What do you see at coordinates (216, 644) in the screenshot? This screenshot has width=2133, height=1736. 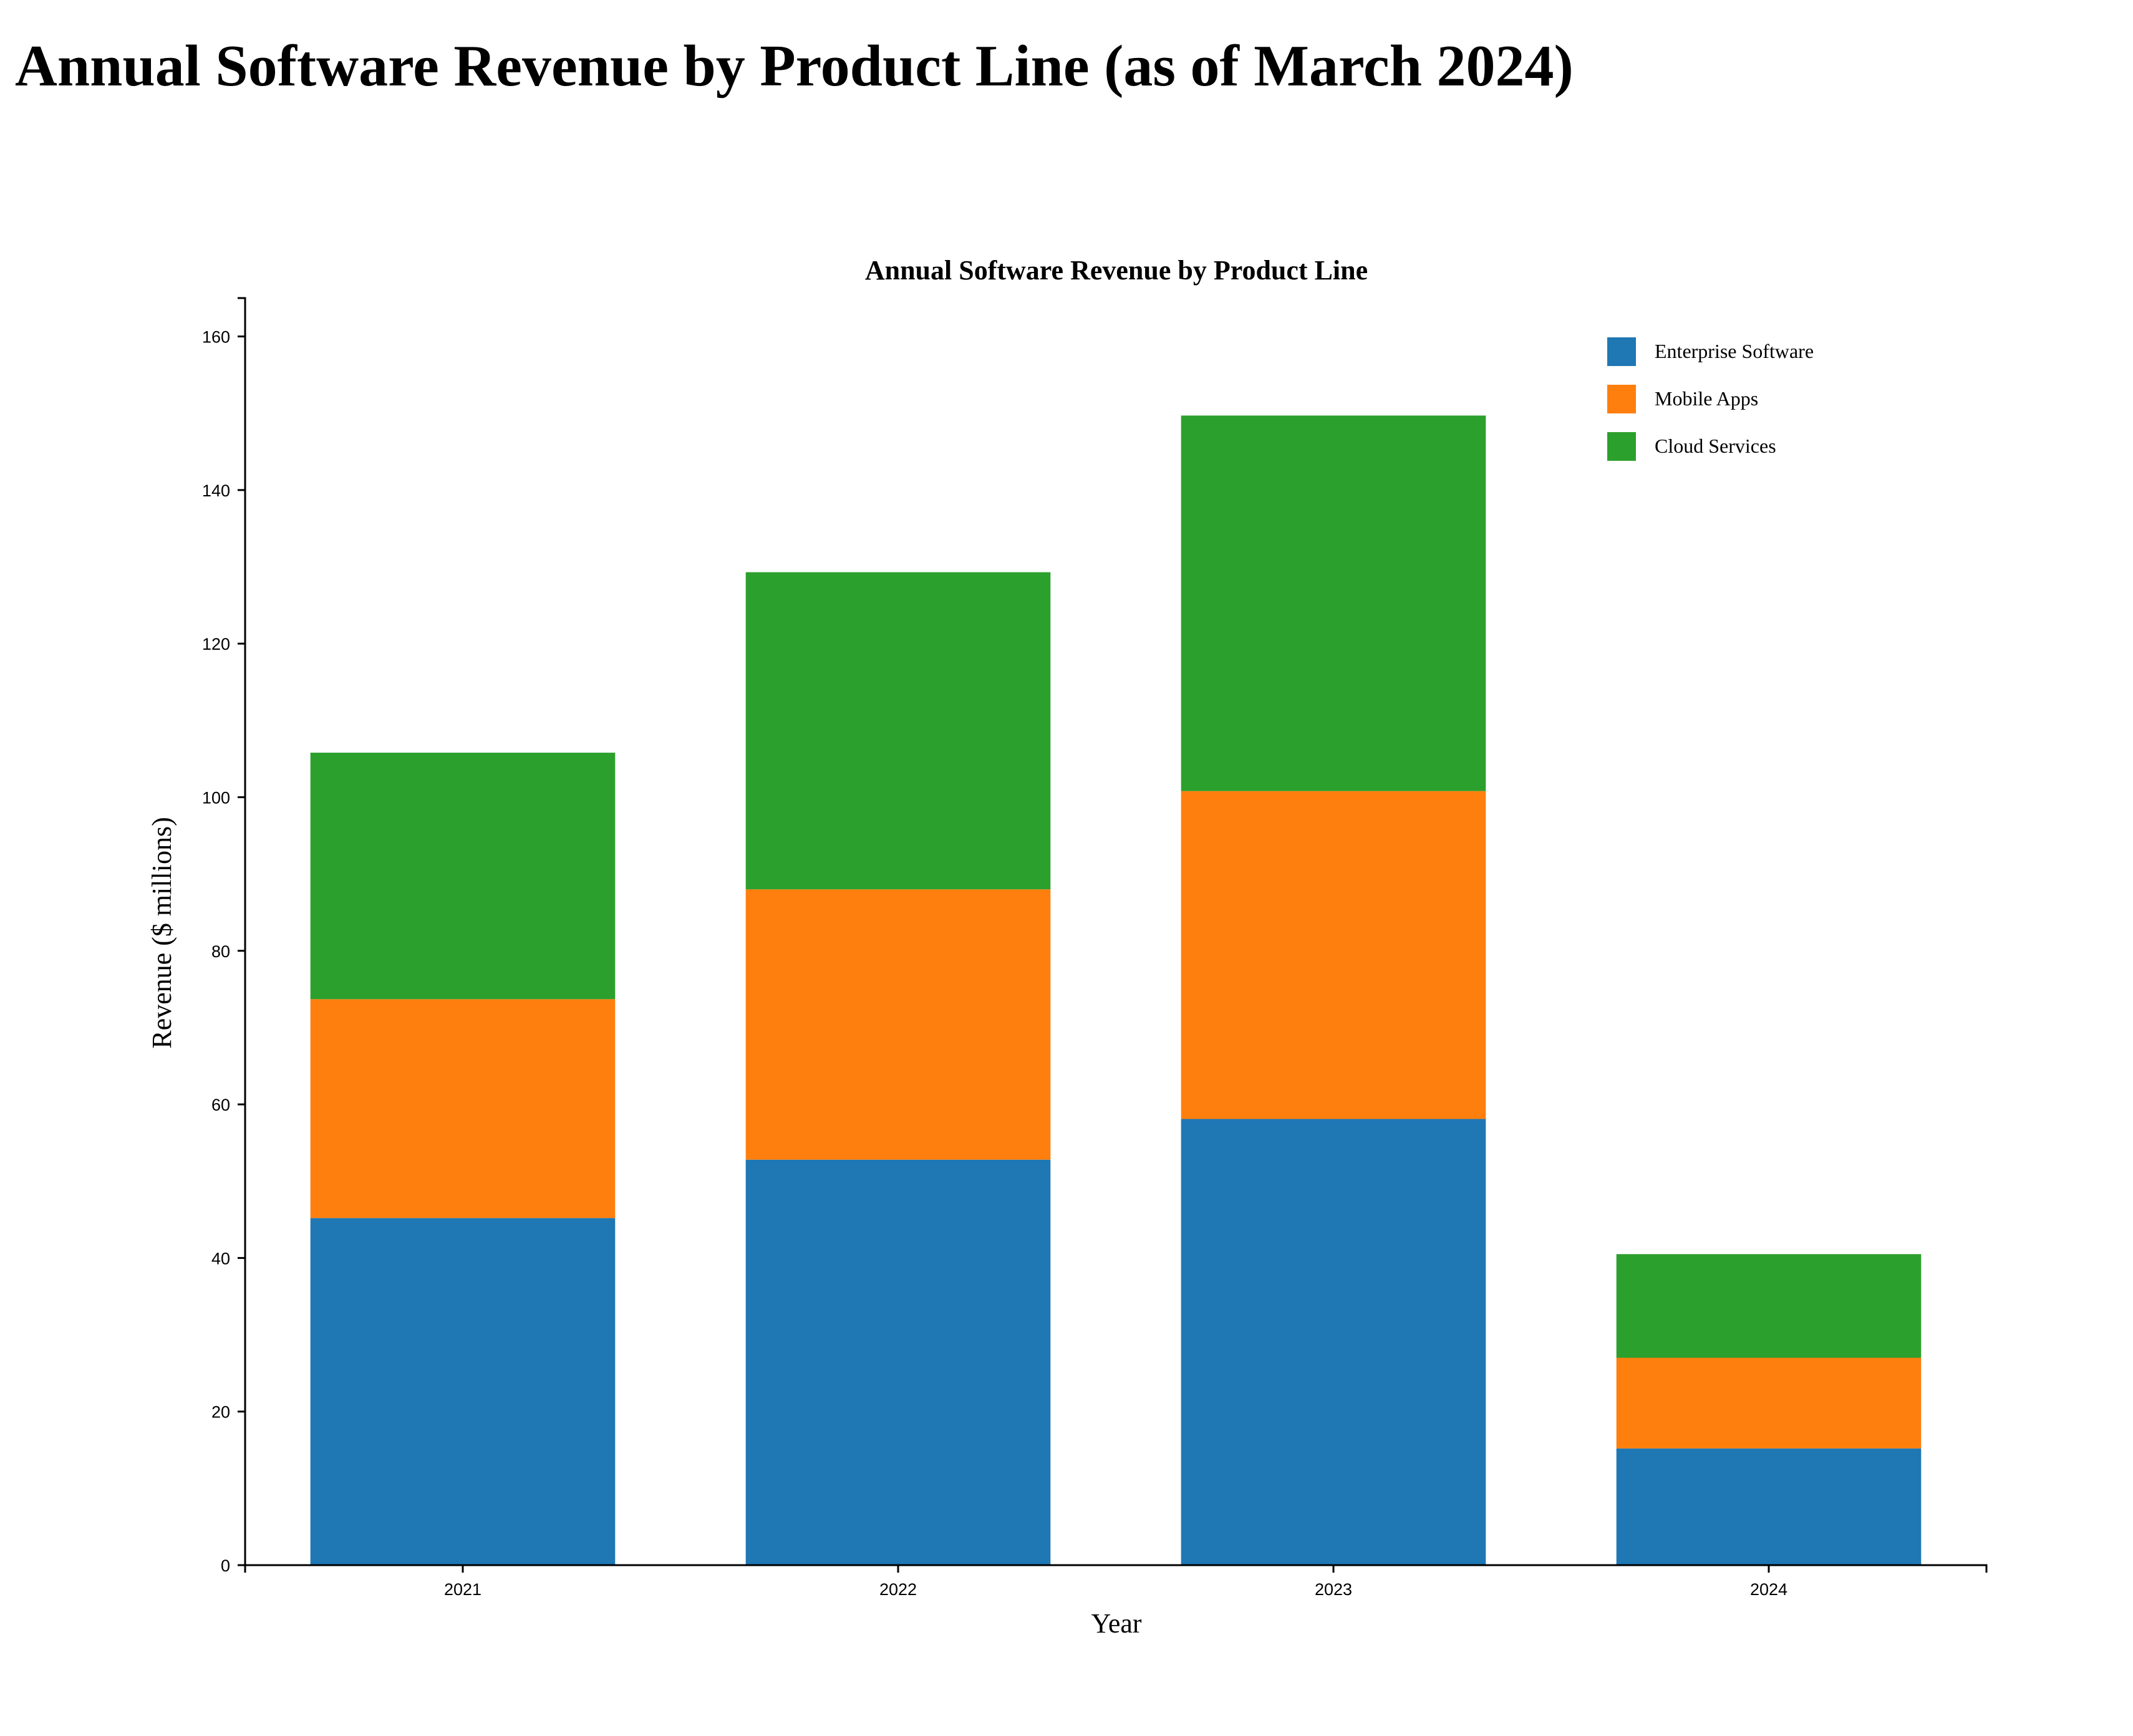 I see `y-tick-label: 120` at bounding box center [216, 644].